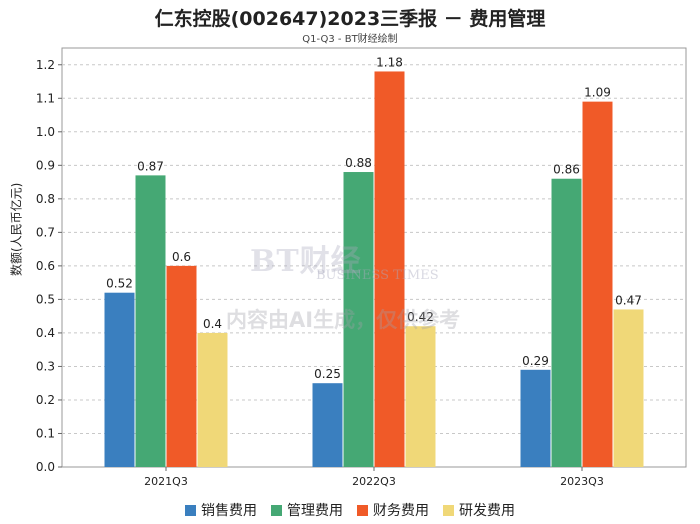  What do you see at coordinates (45, 266) in the screenshot?
I see `y-tick-label: 0.6` at bounding box center [45, 266].